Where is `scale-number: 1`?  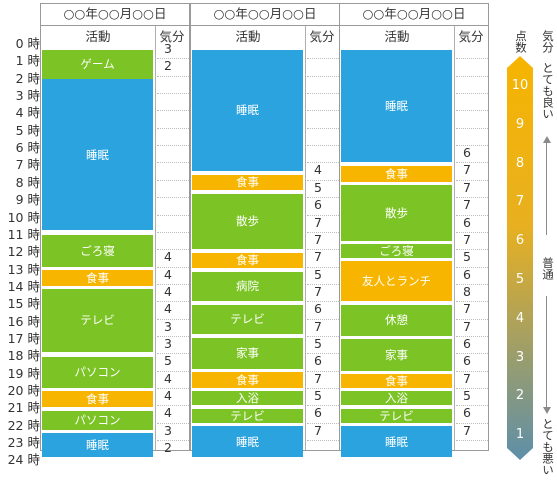 scale-number: 1 is located at coordinates (520, 435).